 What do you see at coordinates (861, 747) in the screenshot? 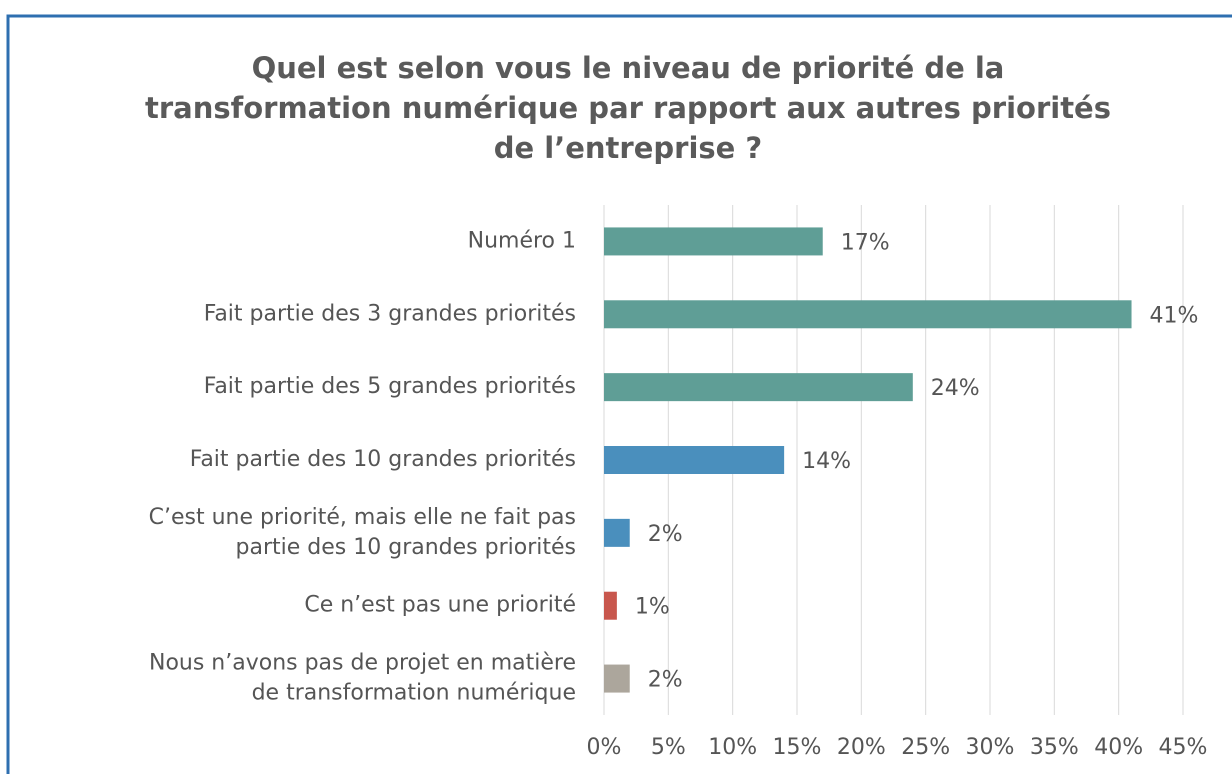
I see `x-tick-label: 20%` at bounding box center [861, 747].